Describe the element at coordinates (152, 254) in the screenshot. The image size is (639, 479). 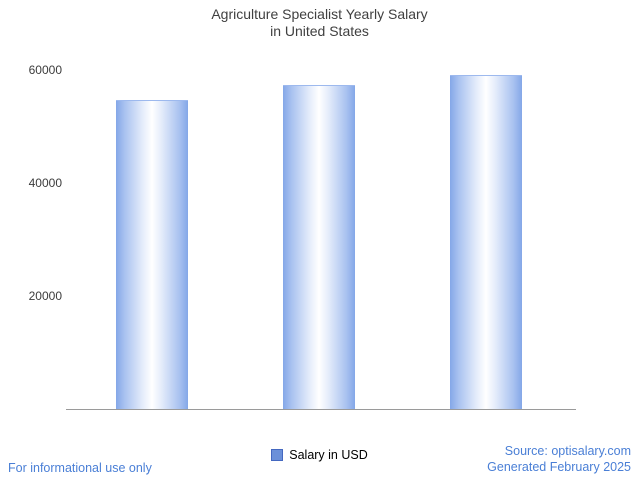
I see `bar-2023` at that location.